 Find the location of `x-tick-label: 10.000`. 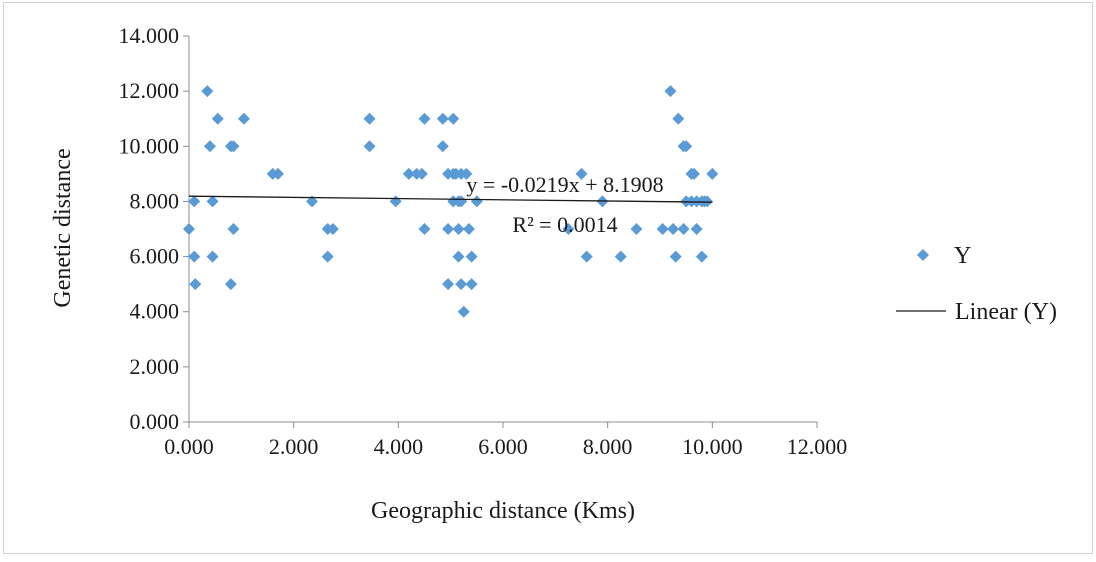

x-tick-label: 10.000 is located at coordinates (712, 446).